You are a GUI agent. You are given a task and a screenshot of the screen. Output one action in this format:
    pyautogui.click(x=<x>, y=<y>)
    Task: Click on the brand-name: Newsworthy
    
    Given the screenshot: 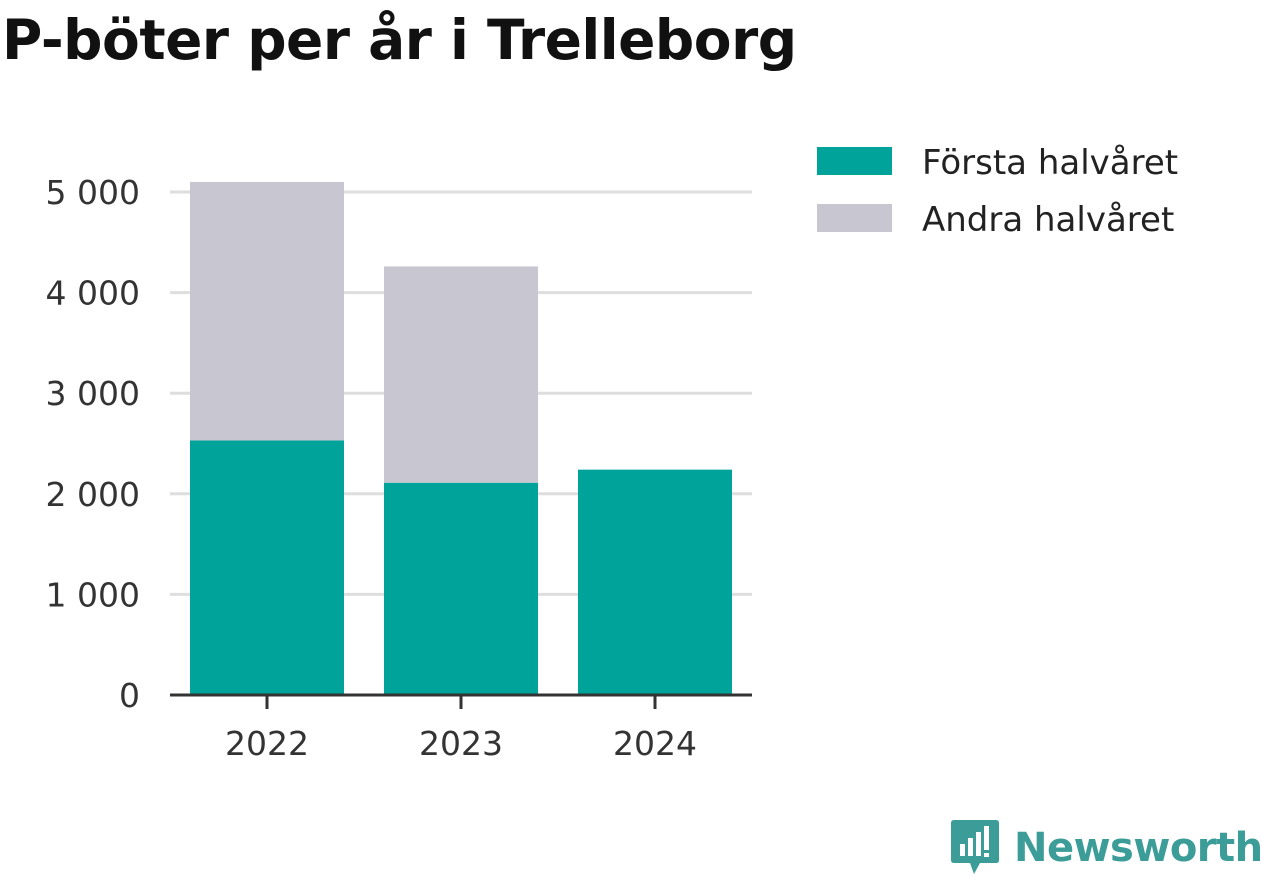 What is the action you would take?
    pyautogui.click(x=1138, y=848)
    